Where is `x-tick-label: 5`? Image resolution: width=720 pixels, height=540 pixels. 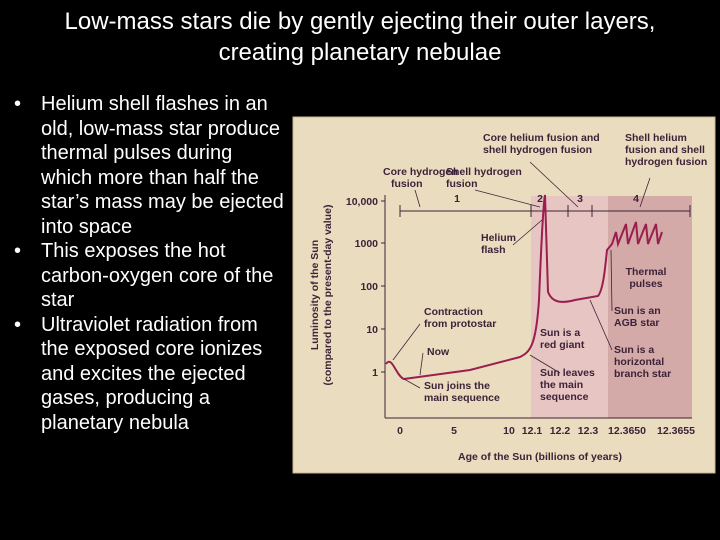
x-tick-label: 5 is located at coordinates (454, 431).